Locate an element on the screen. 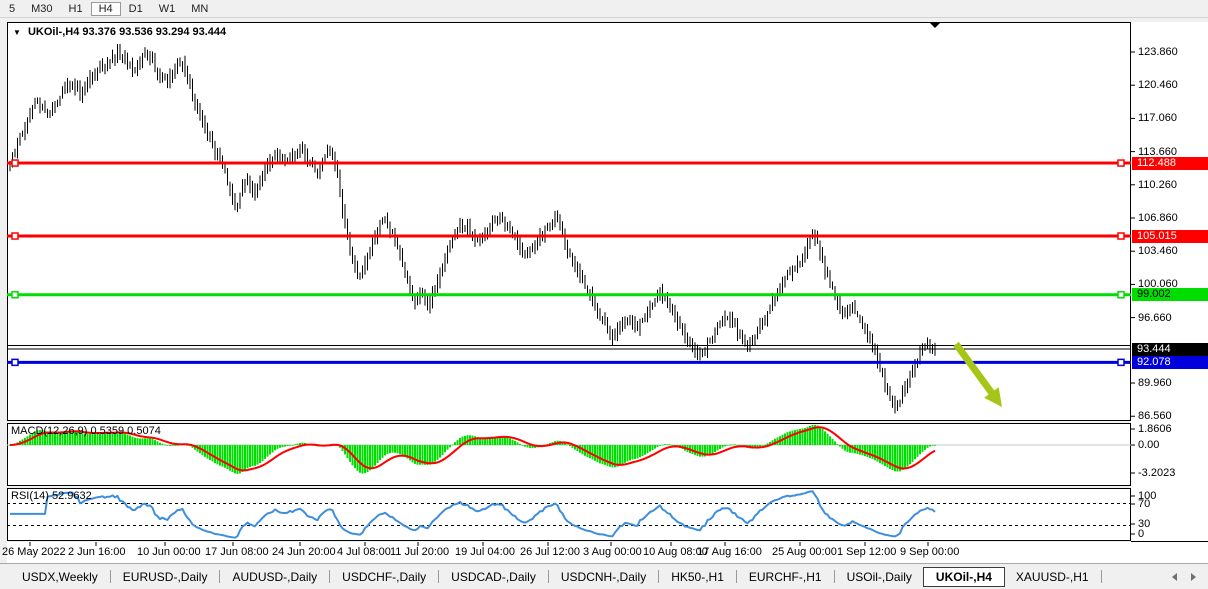  timeframe-m5: 5 is located at coordinates (12, 8).